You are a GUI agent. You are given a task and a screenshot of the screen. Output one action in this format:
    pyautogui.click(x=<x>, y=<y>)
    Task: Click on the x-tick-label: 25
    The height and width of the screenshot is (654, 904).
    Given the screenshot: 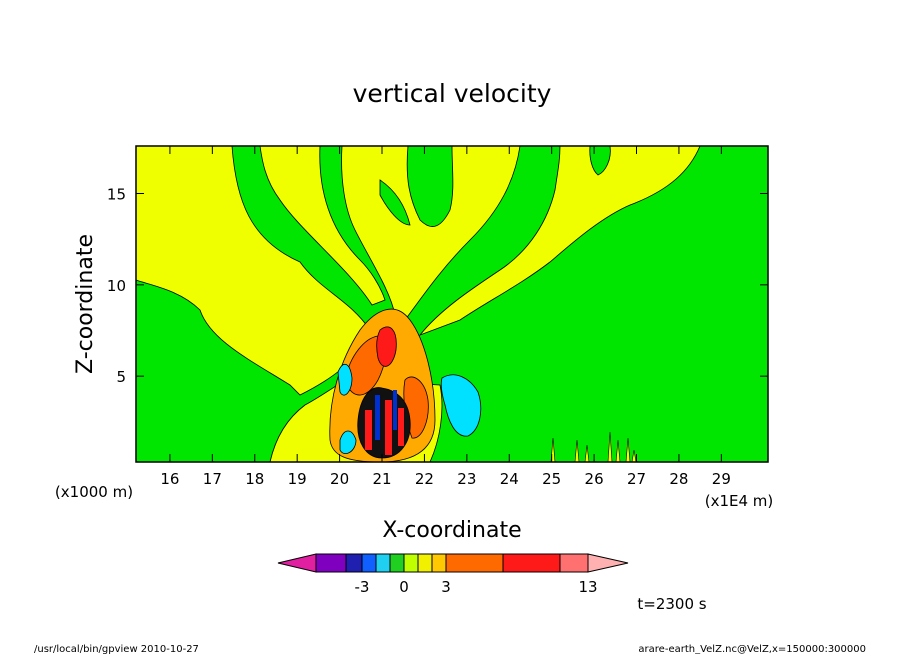 What is the action you would take?
    pyautogui.click(x=551, y=479)
    